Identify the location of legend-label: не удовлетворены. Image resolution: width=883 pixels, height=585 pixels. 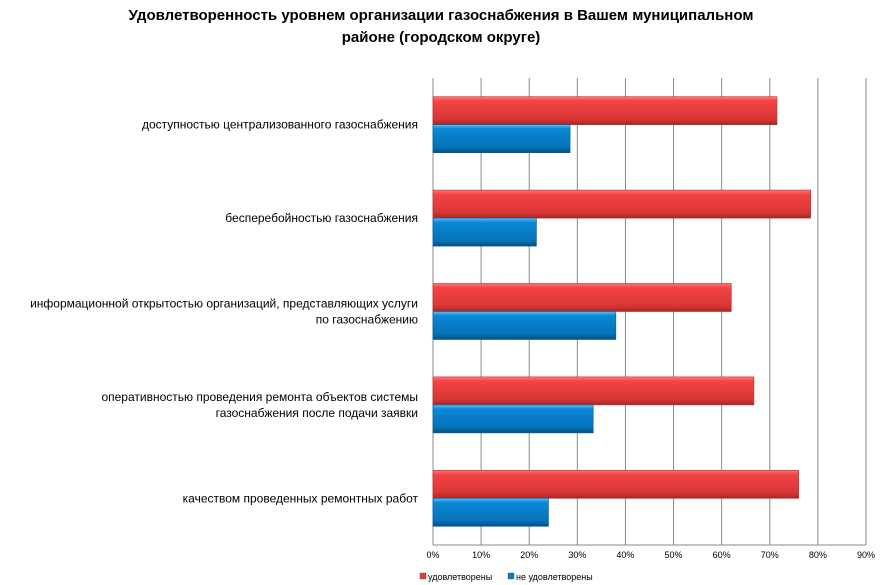
(554, 577).